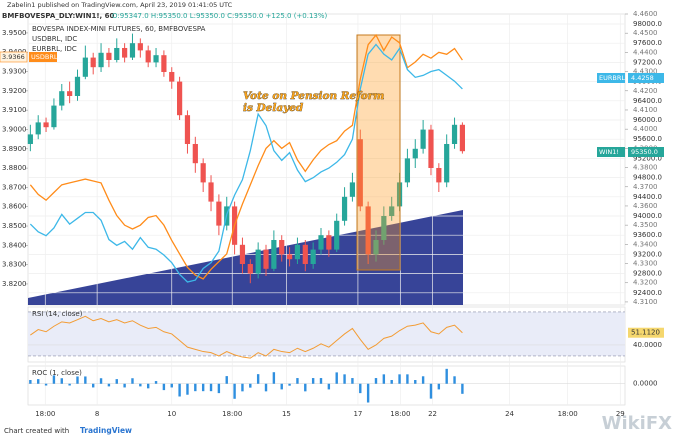 The height and width of the screenshot is (439, 680). Describe the element at coordinates (57, 373) in the screenshot. I see `indicator-name: ROC (1, close)` at that location.